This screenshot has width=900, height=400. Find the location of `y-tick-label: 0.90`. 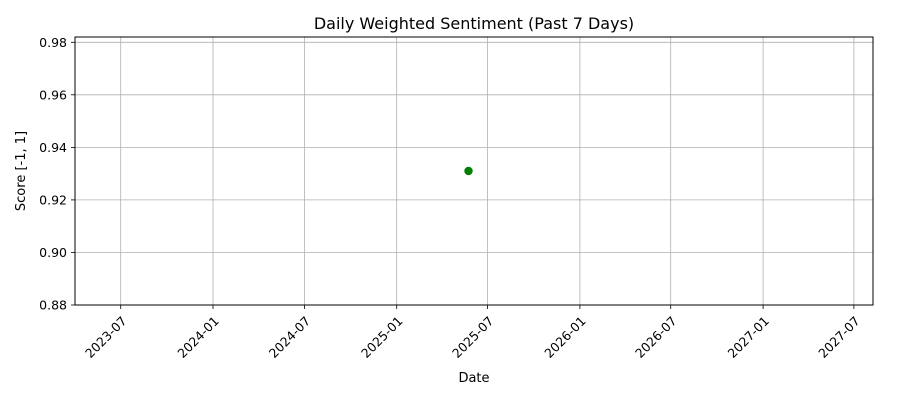

y-tick-label: 0.90 is located at coordinates (53, 252).